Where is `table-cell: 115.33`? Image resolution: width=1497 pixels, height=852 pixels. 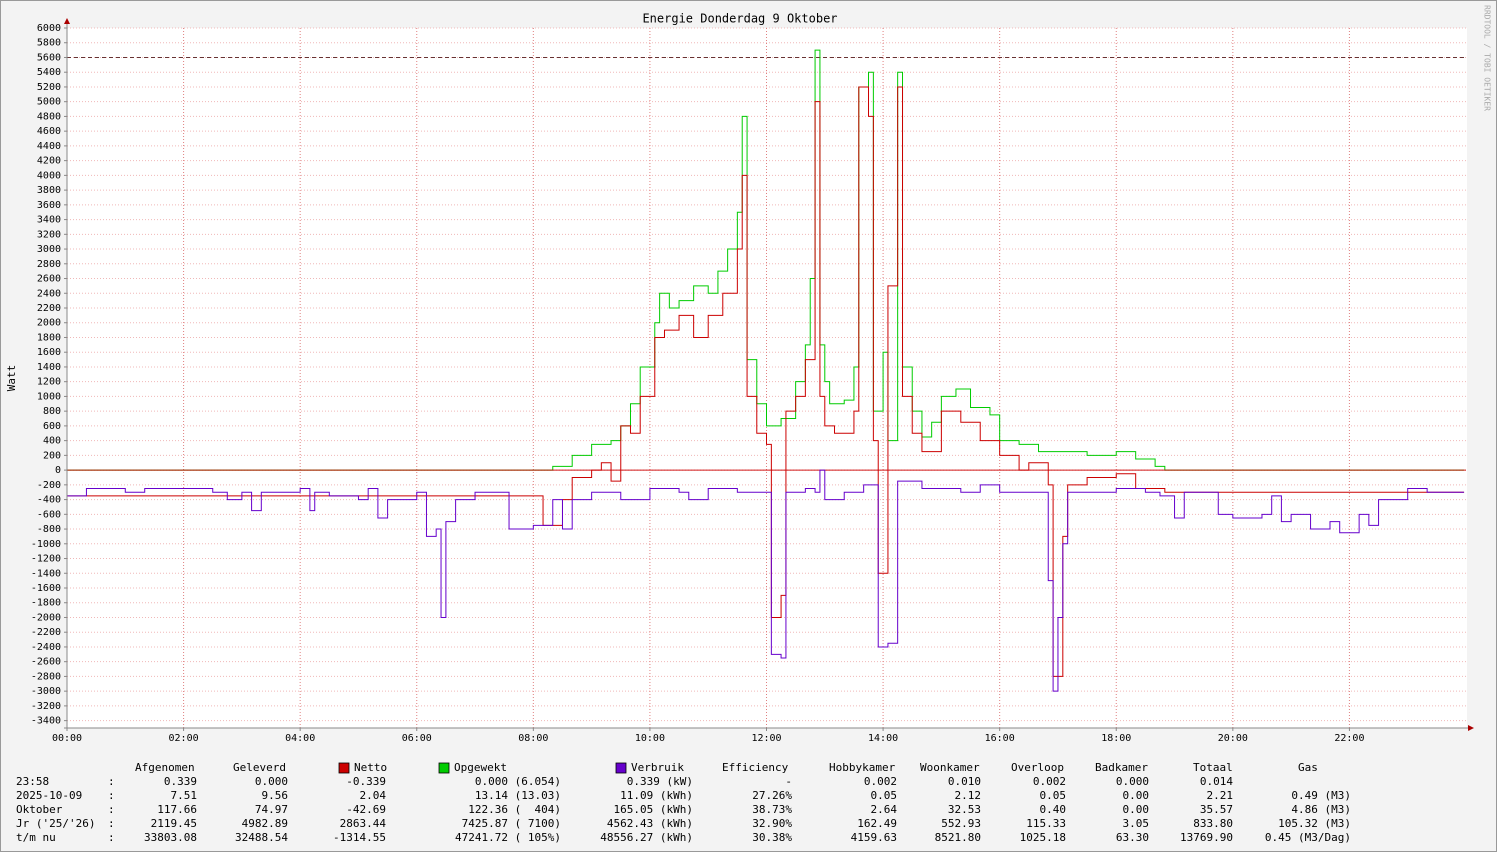
table-cell: 115.33 is located at coordinates (1046, 823).